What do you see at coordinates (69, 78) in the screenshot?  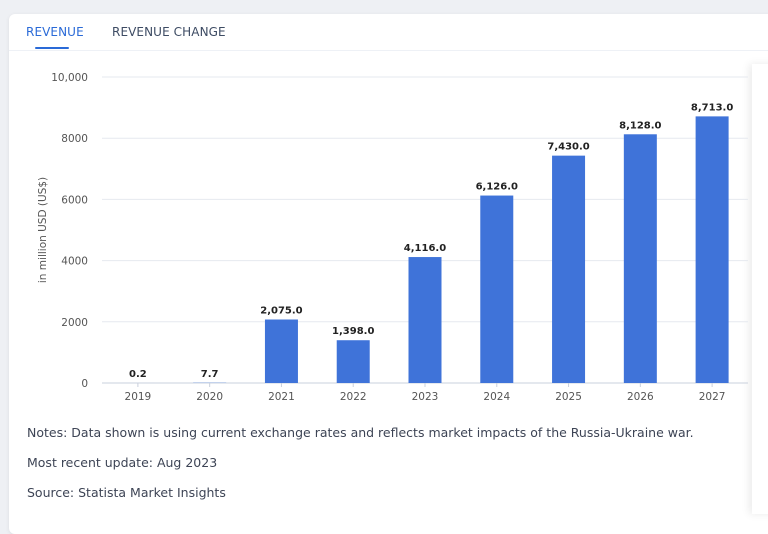 I see `y-tick-label: 10,000` at bounding box center [69, 78].